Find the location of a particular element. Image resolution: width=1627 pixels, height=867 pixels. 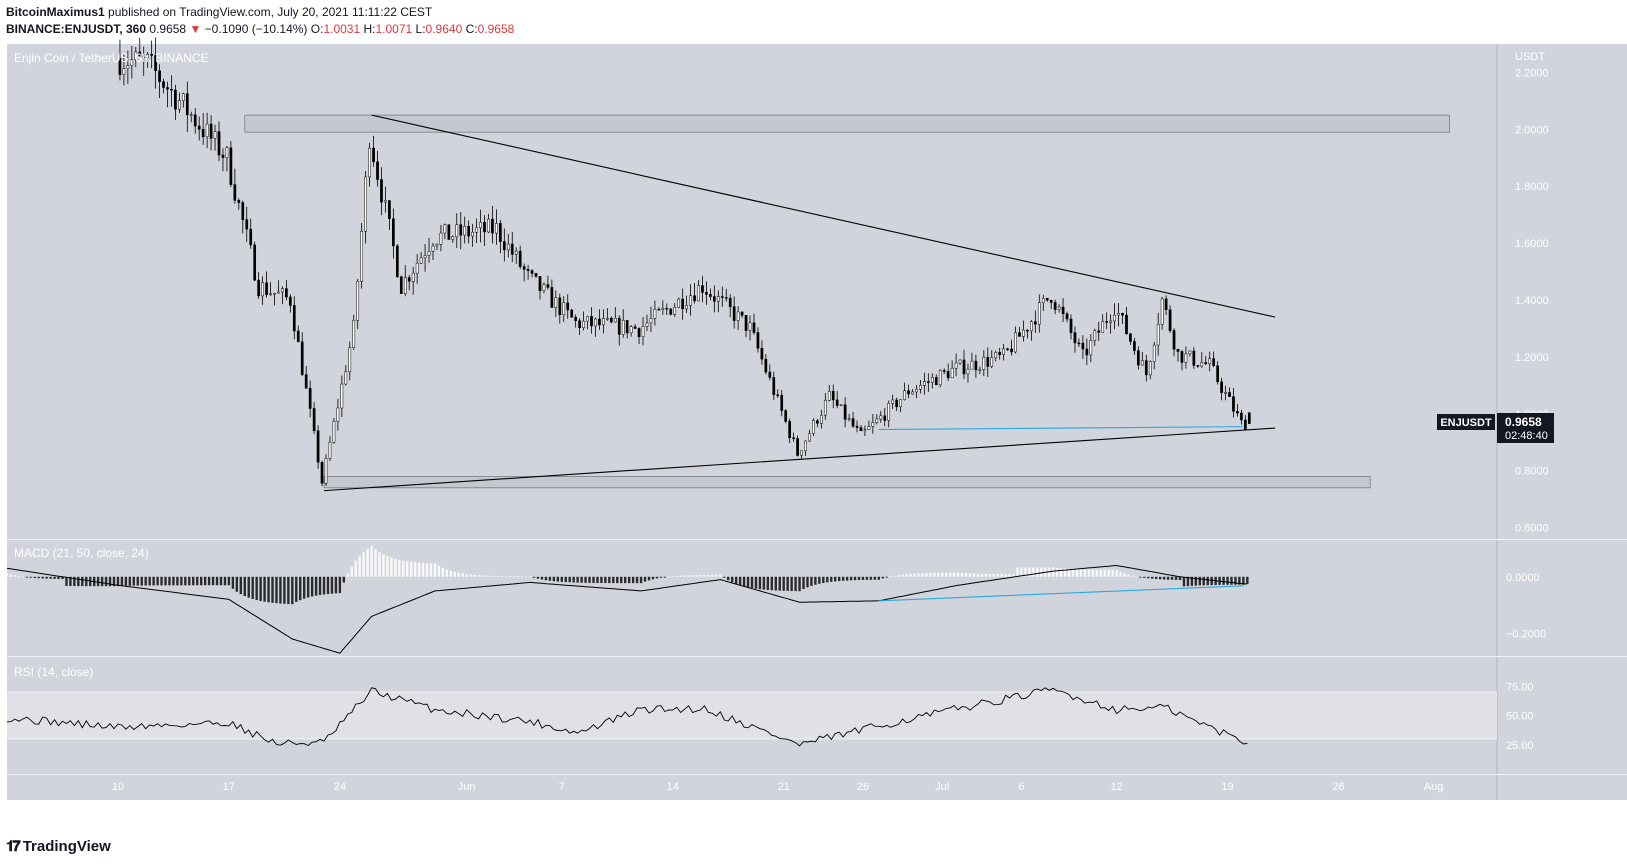

pane-title: Enjin Coin / TetherUS, 6h, BINANCE is located at coordinates (111, 58).